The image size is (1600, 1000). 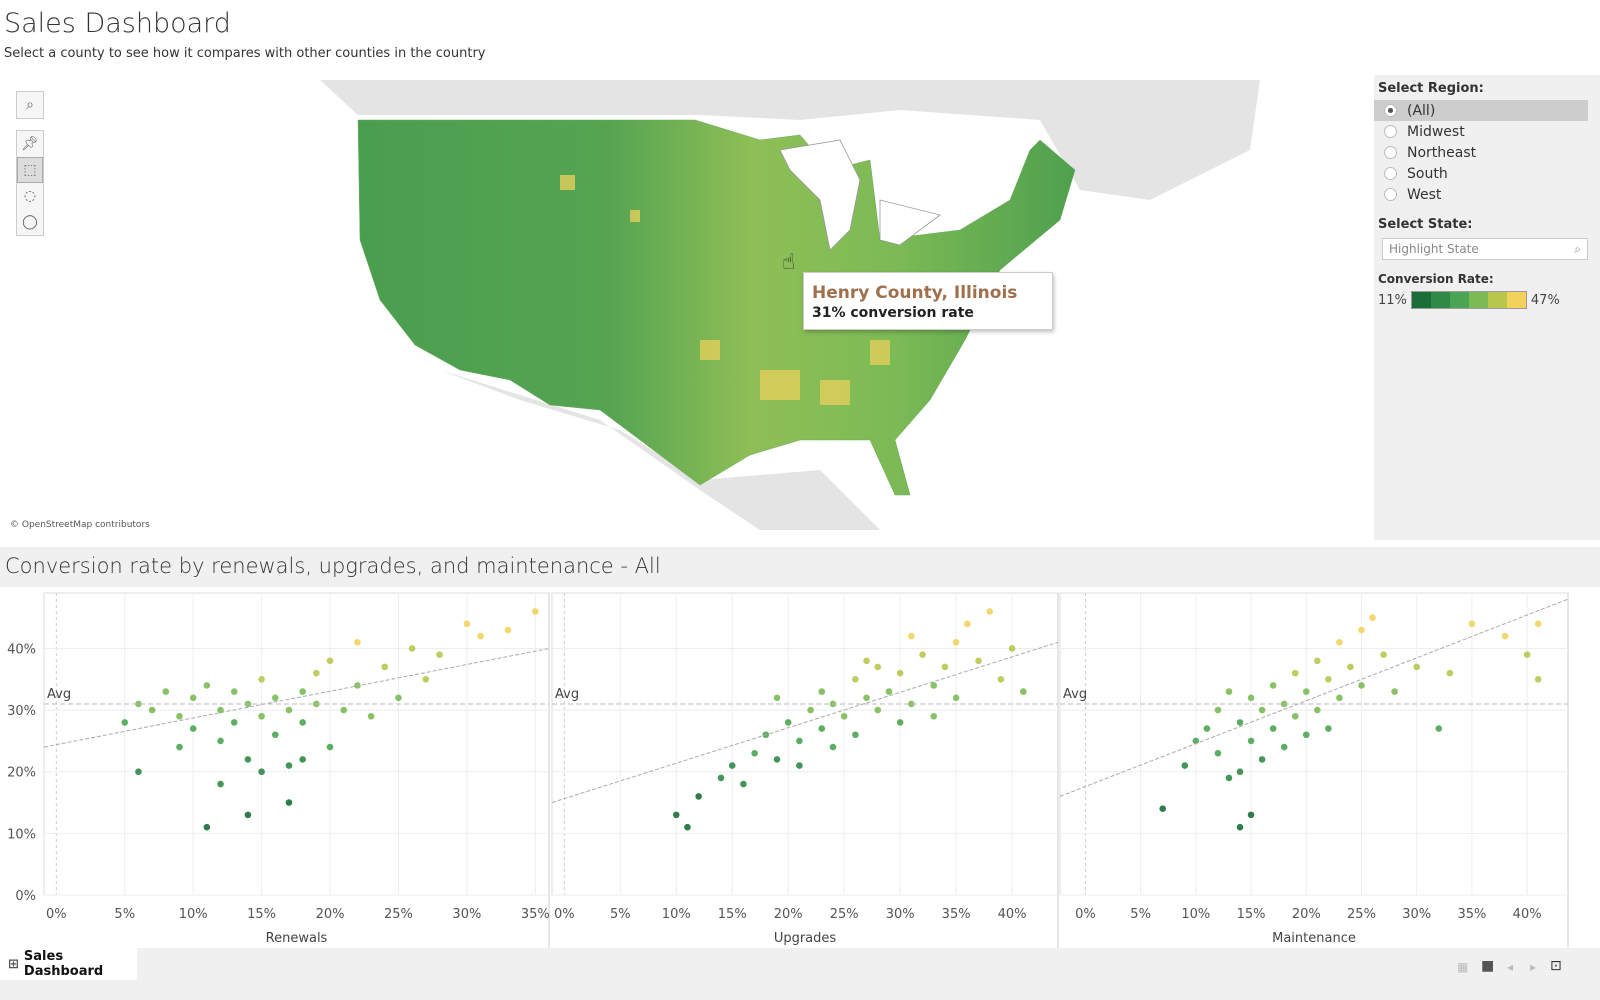 I want to click on rect-select-icon: ⬚, so click(x=30, y=170).